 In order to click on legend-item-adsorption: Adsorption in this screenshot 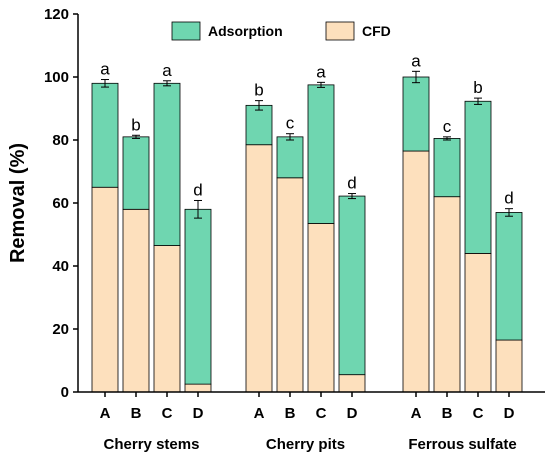, I will do `click(227, 31)`.